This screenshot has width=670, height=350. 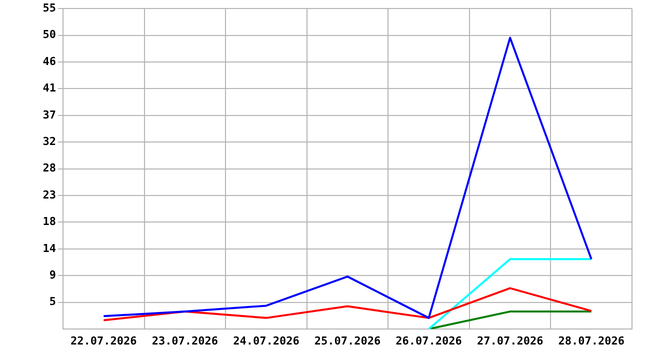 What do you see at coordinates (49, 88) in the screenshot?
I see `y-tick-label: 41` at bounding box center [49, 88].